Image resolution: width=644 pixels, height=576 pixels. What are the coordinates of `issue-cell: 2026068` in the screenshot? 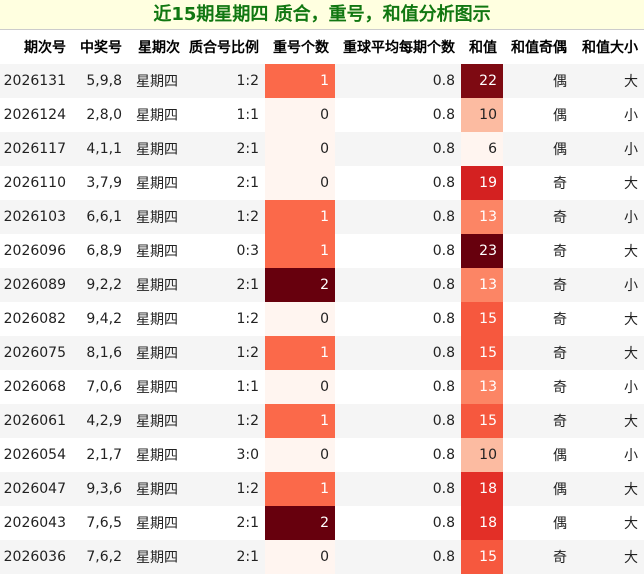 It's located at (36, 387).